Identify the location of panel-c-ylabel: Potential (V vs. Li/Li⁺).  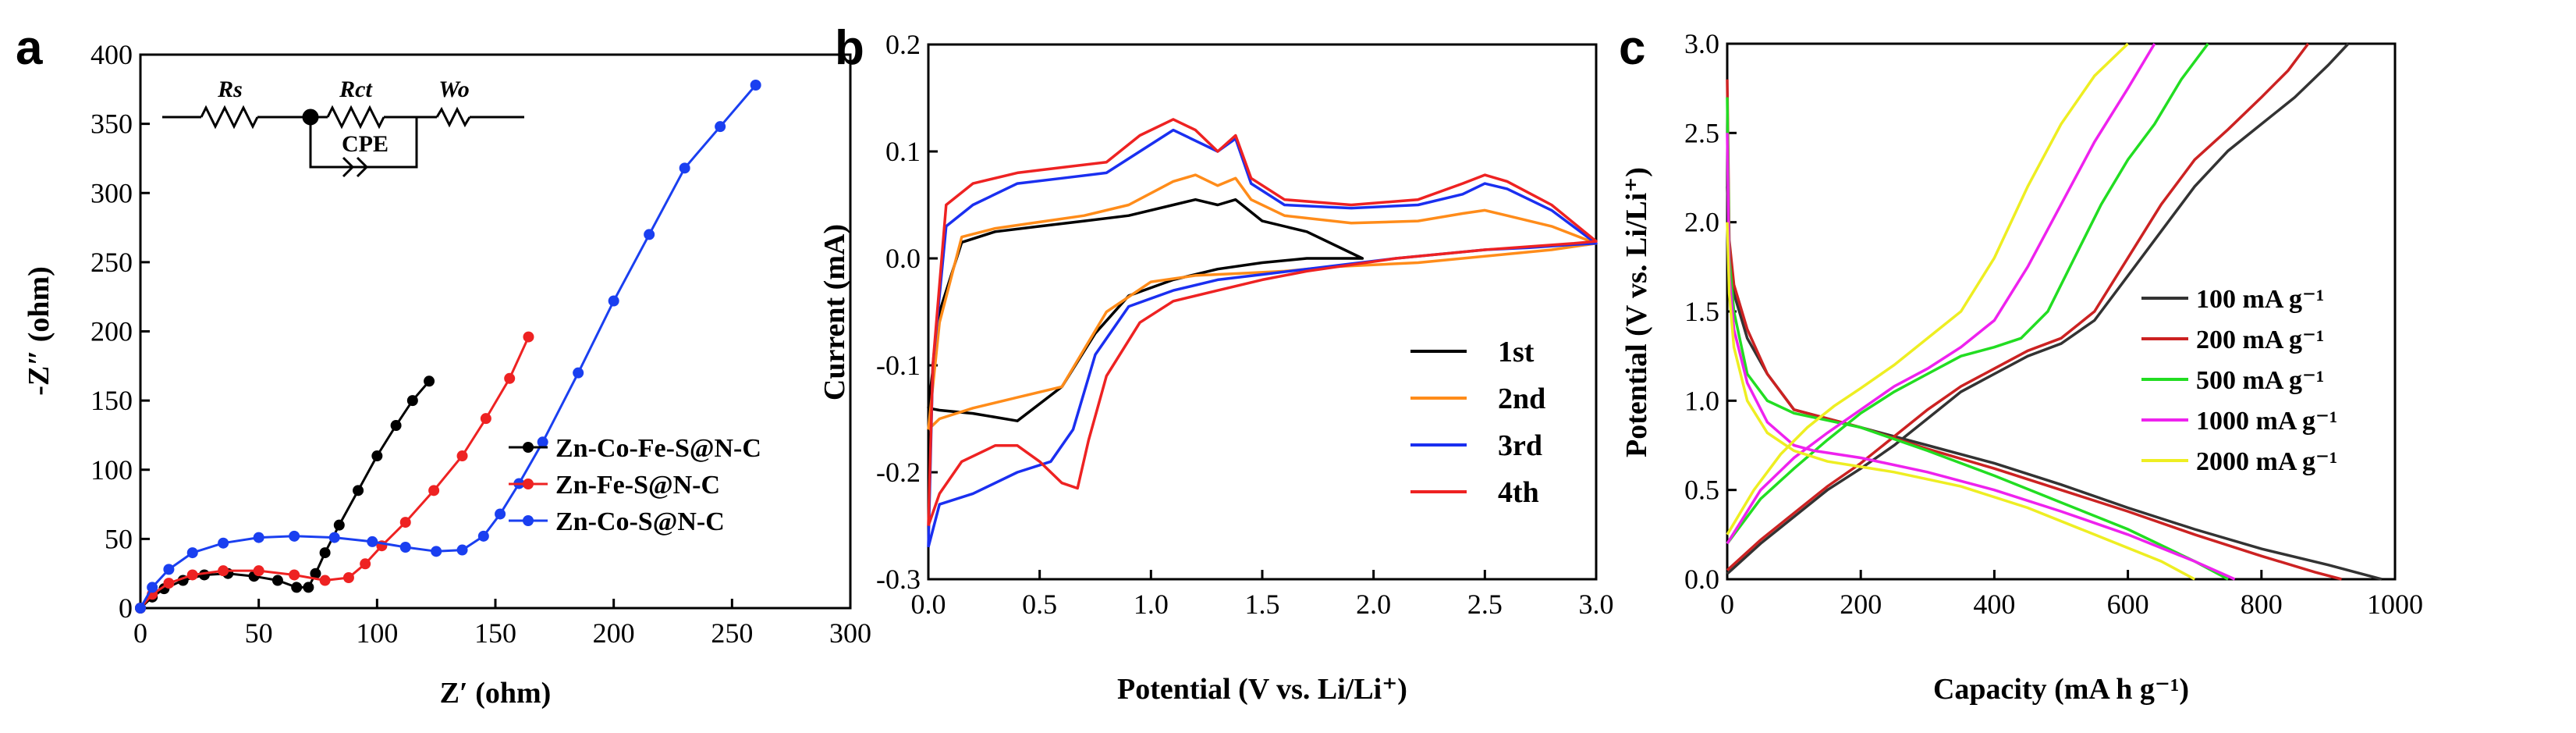
(1636, 312).